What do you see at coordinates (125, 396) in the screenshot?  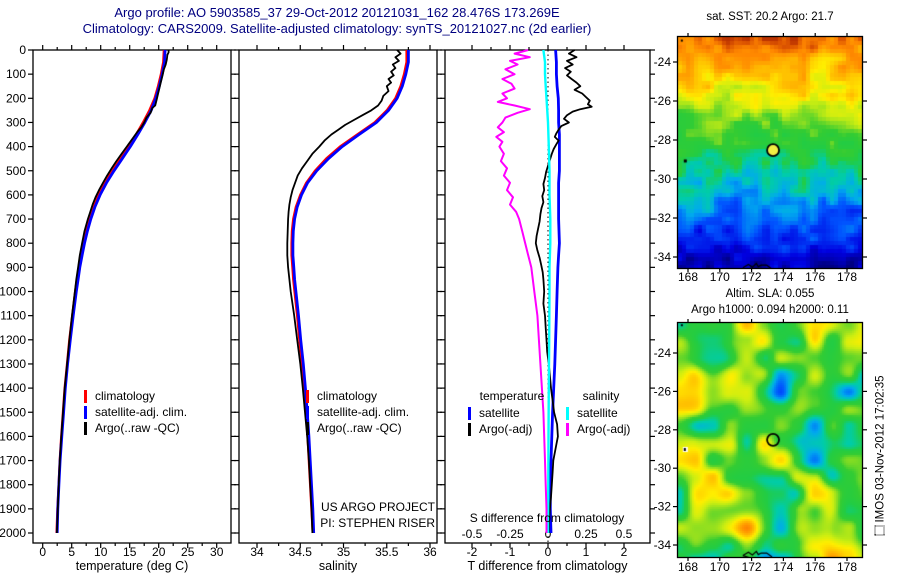 I see `legend-label: climatology` at bounding box center [125, 396].